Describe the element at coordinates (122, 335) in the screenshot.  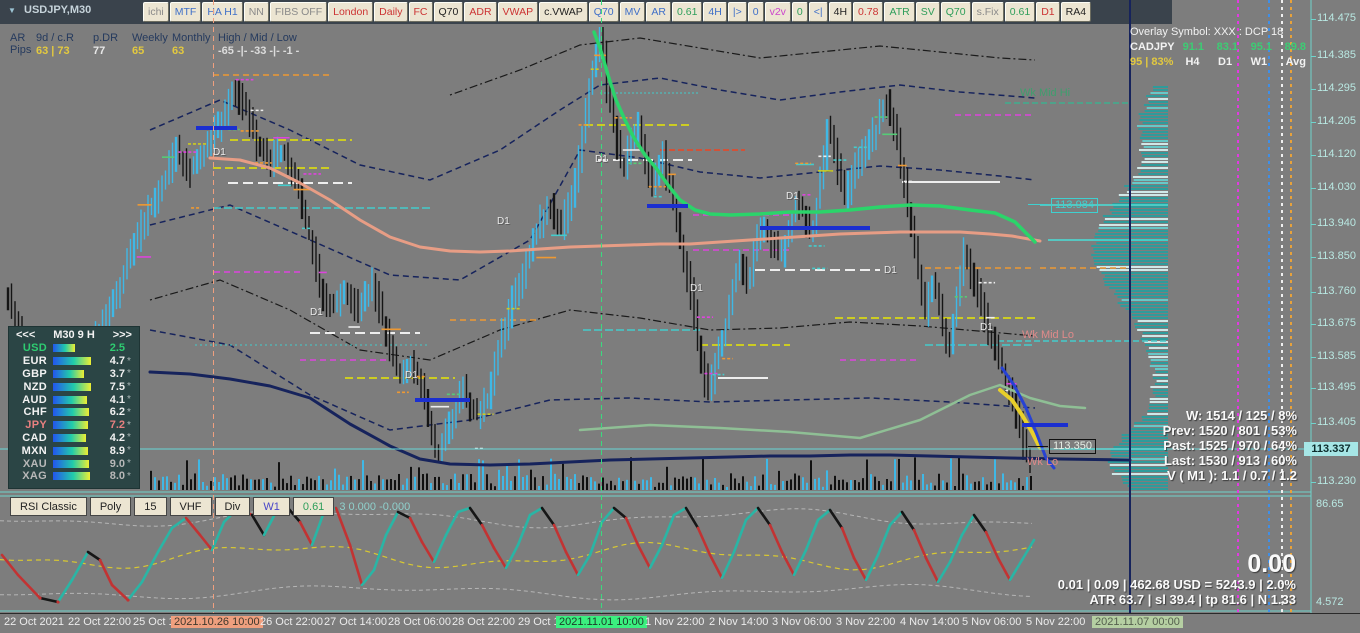
I see `strength-next-button: >>>` at that location.